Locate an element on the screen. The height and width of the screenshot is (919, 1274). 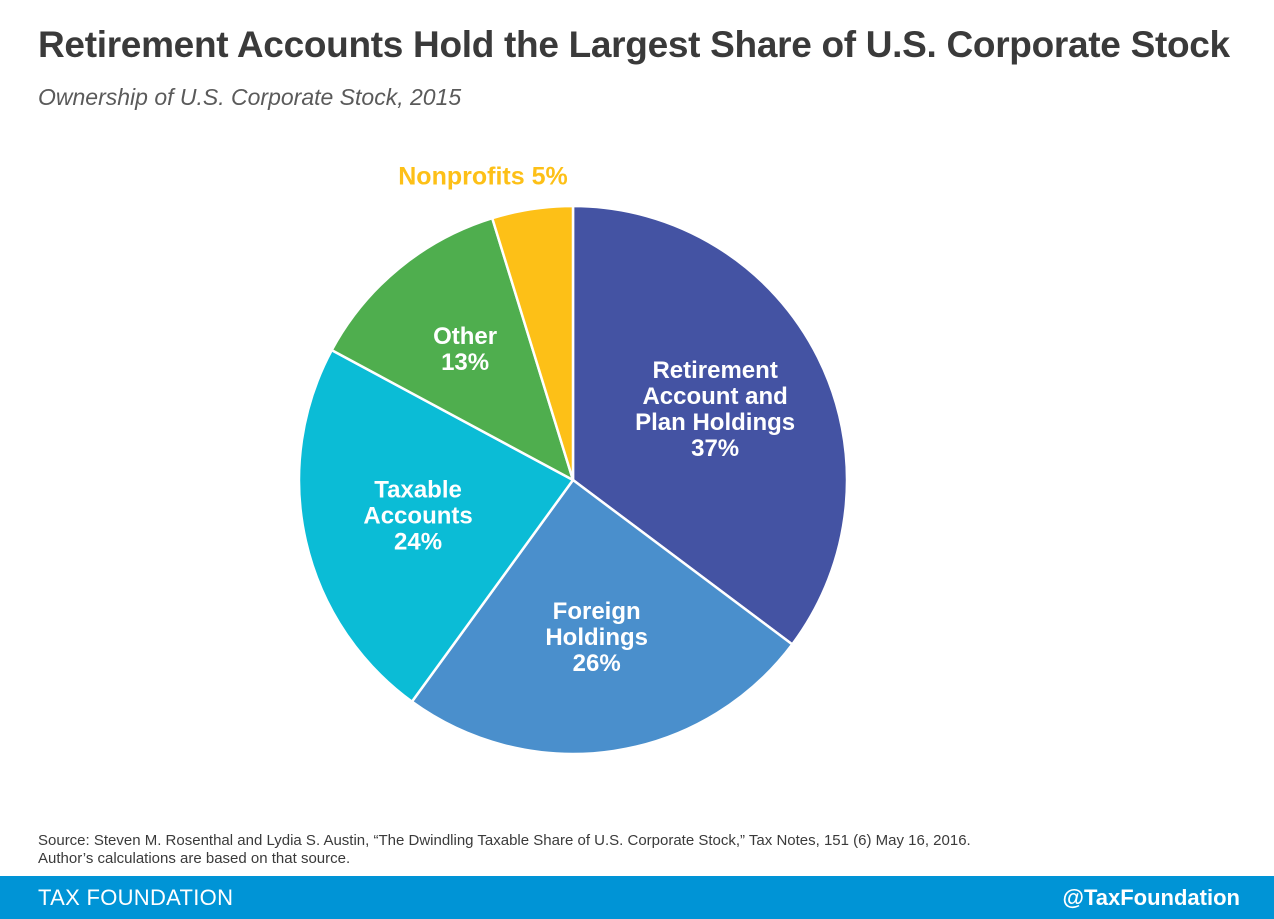
pie-slice-foreign-holdings is located at coordinates (602, 617).